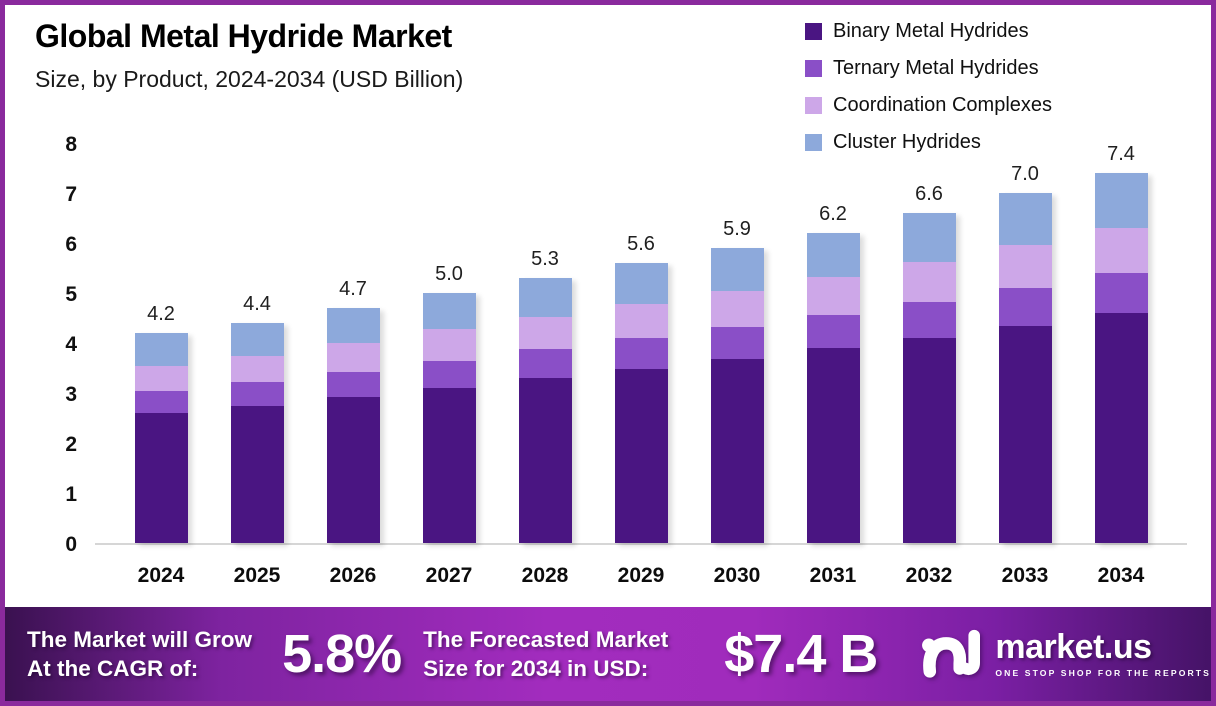  What do you see at coordinates (1103, 673) in the screenshot?
I see `brand-tagline: ONE STOP SHOP FOR THE REPORTS` at bounding box center [1103, 673].